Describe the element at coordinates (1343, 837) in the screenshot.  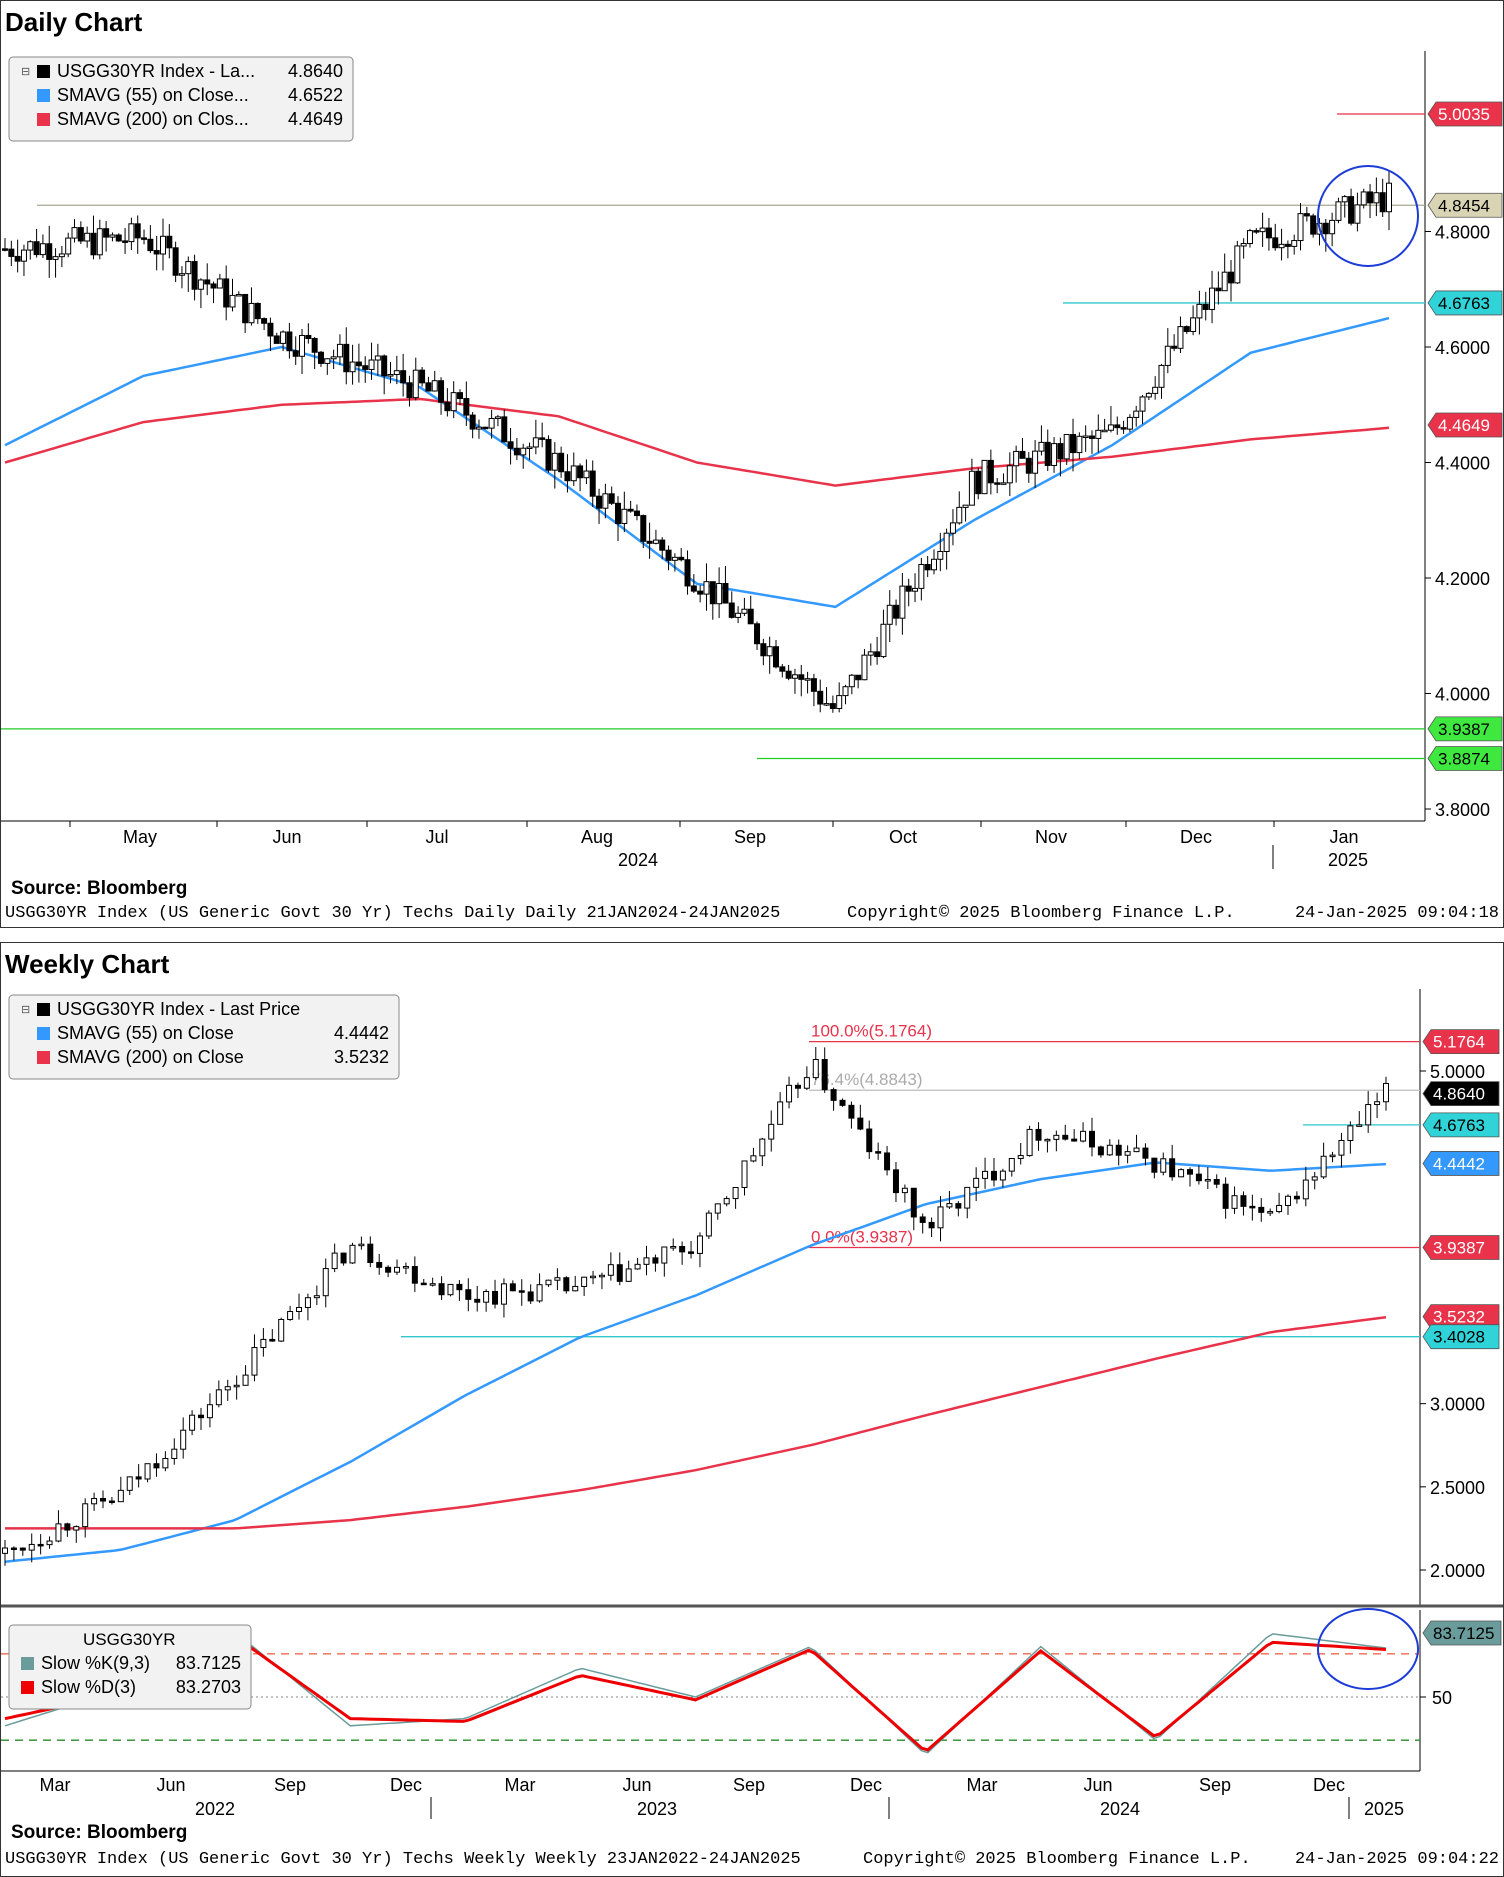
I see `x-tick-label: Jan` at that location.